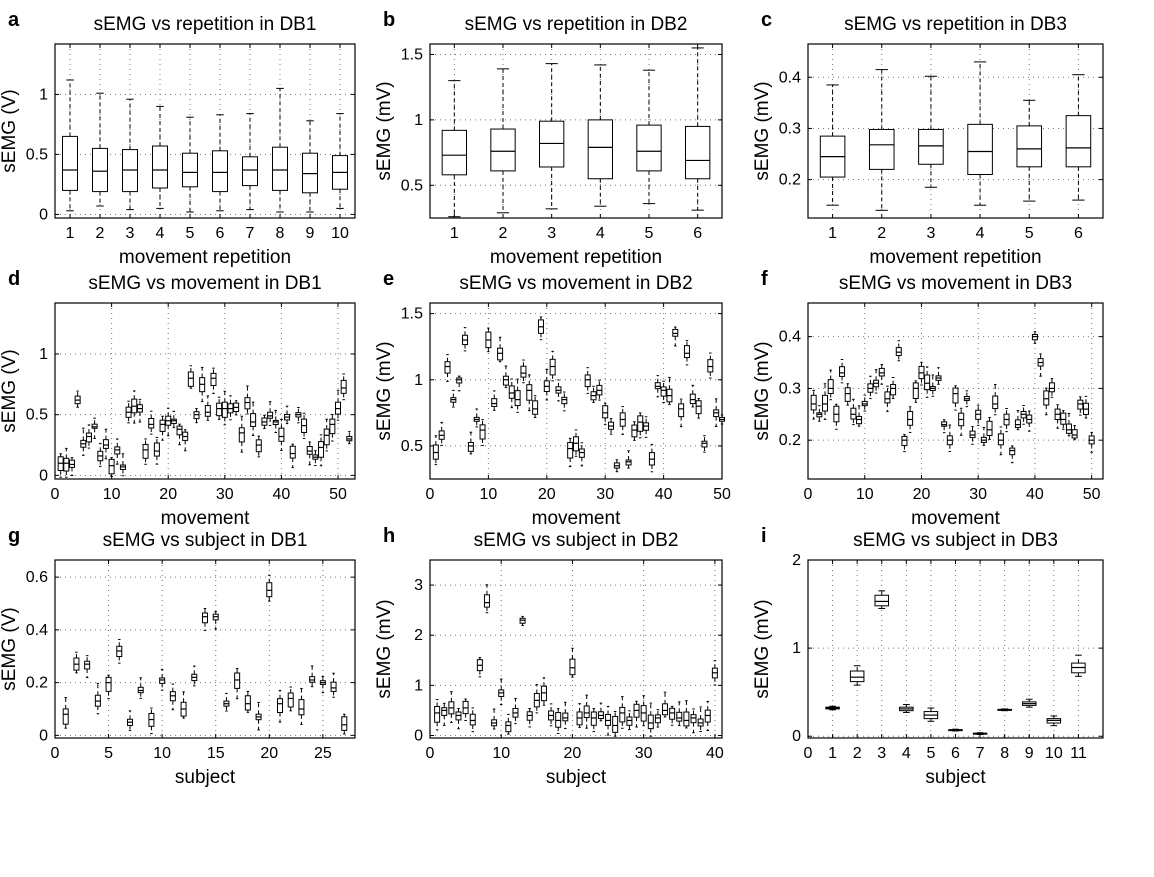 The width and height of the screenshot is (1154, 877). What do you see at coordinates (340, 233) in the screenshot?
I see `x-tick-label: 10` at bounding box center [340, 233].